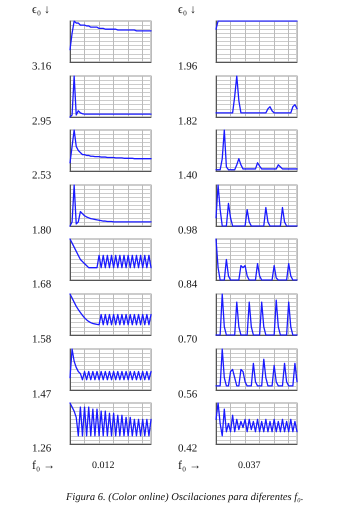  What do you see at coordinates (42, 284) in the screenshot?
I see `y-axis-title: 1.68` at bounding box center [42, 284].